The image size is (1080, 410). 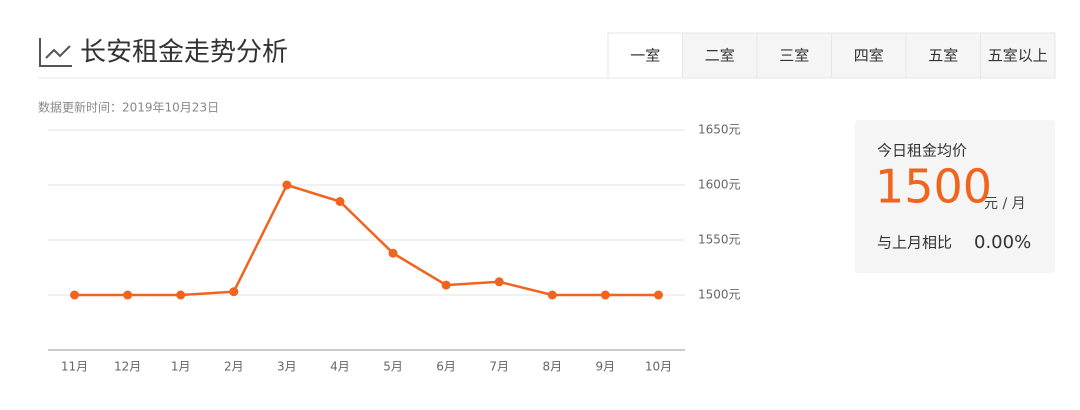 I want to click on x-tick-label: 7月, so click(x=499, y=367).